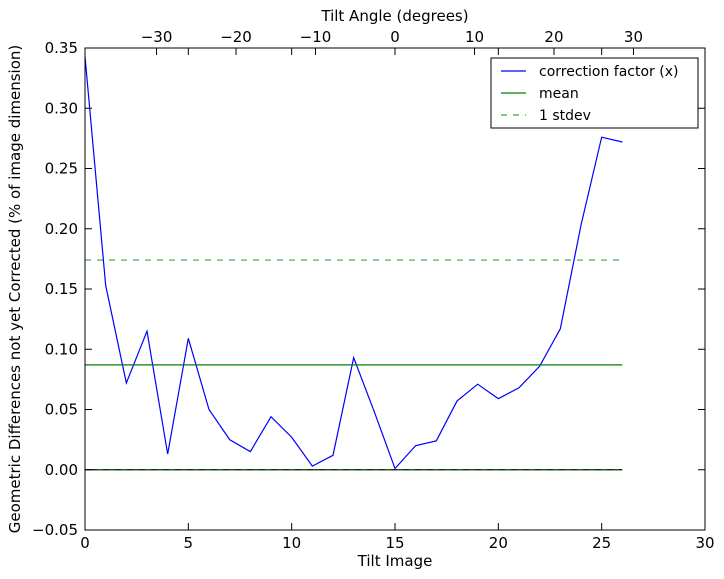 The image size is (724, 579). Describe the element at coordinates (559, 94) in the screenshot. I see `legend-label-mean: mean` at that location.